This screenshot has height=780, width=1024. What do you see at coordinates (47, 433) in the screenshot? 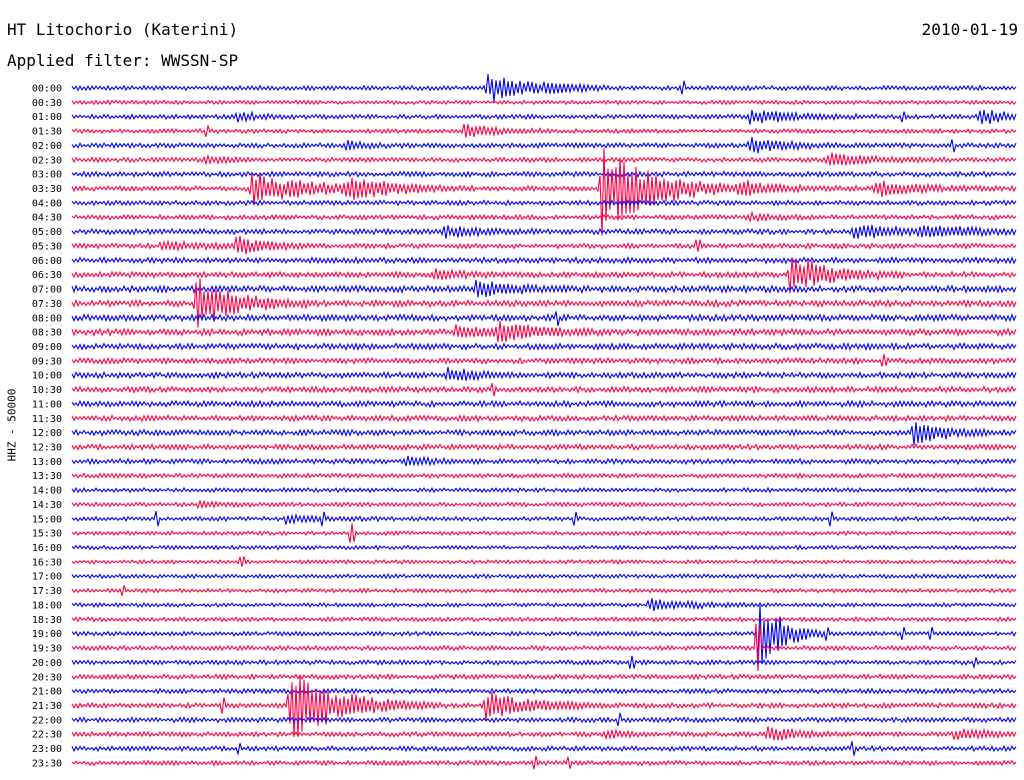
I see `trace-time-label: 12:00` at bounding box center [47, 433].